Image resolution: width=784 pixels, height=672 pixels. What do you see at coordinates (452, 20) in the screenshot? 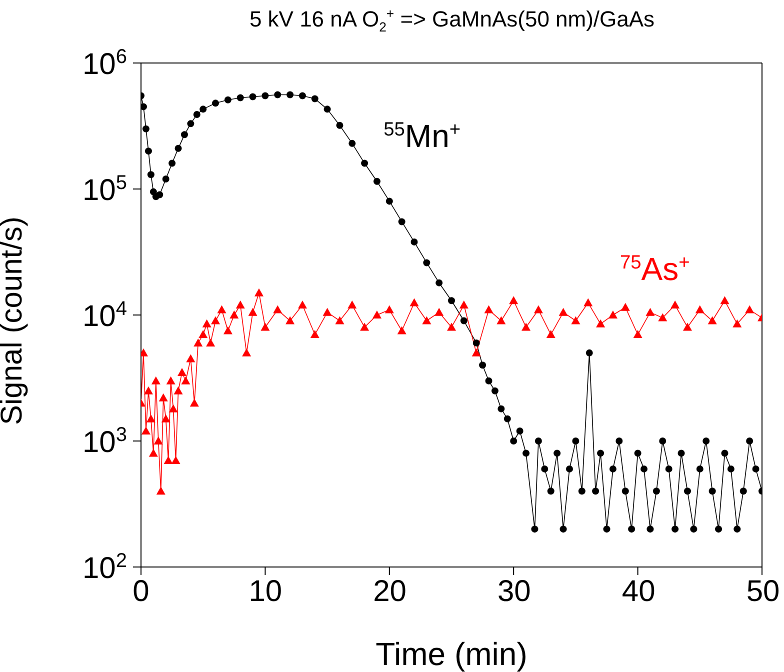
I see `chart-title: 5 kV 16 nA O$_{2}$$^{+}$ => GaMnAs(50 nm)/GaAs` at bounding box center [452, 20].